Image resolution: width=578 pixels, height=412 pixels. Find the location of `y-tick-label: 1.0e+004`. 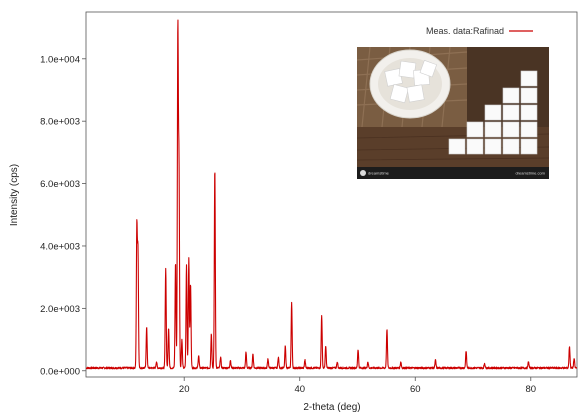

y-tick-label: 1.0e+004 is located at coordinates (60, 59).